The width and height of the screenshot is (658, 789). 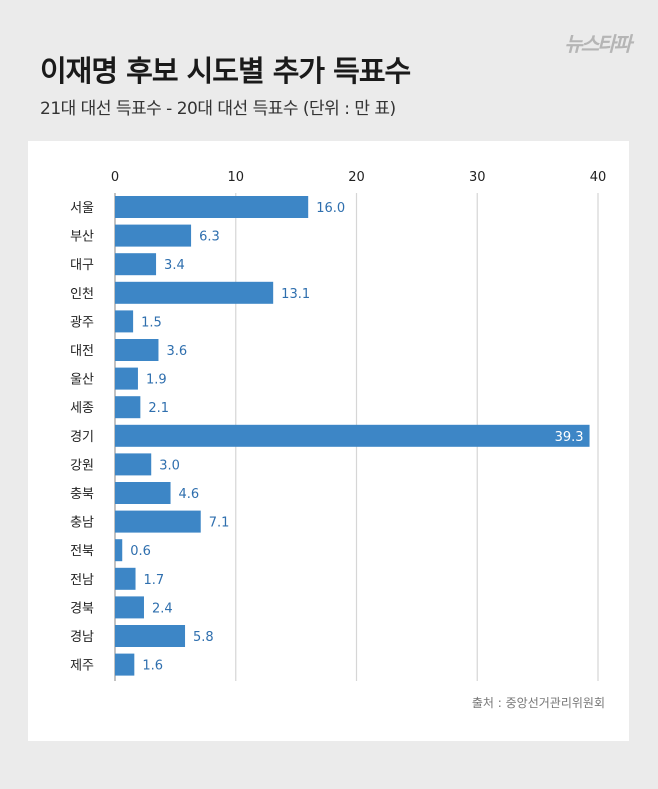 I want to click on category-label: 충남, so click(x=82, y=523).